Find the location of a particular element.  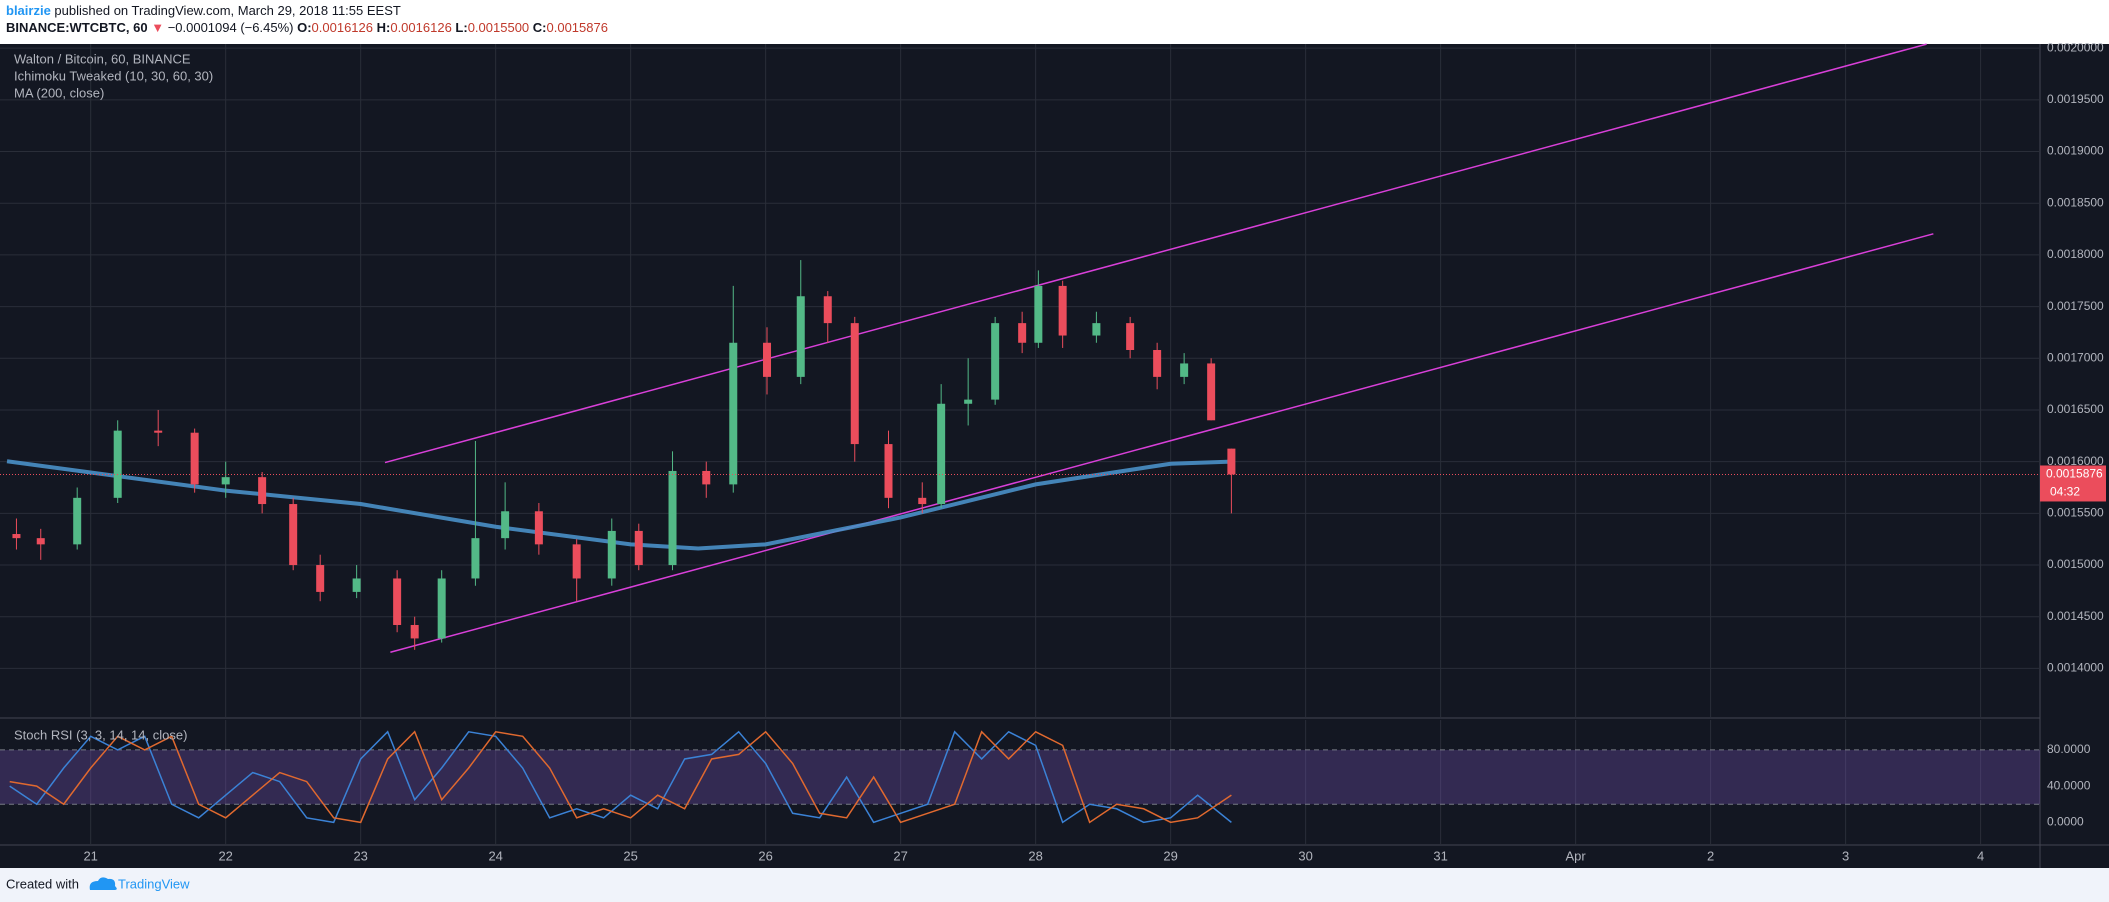

arrow: ▼ is located at coordinates (157, 27).